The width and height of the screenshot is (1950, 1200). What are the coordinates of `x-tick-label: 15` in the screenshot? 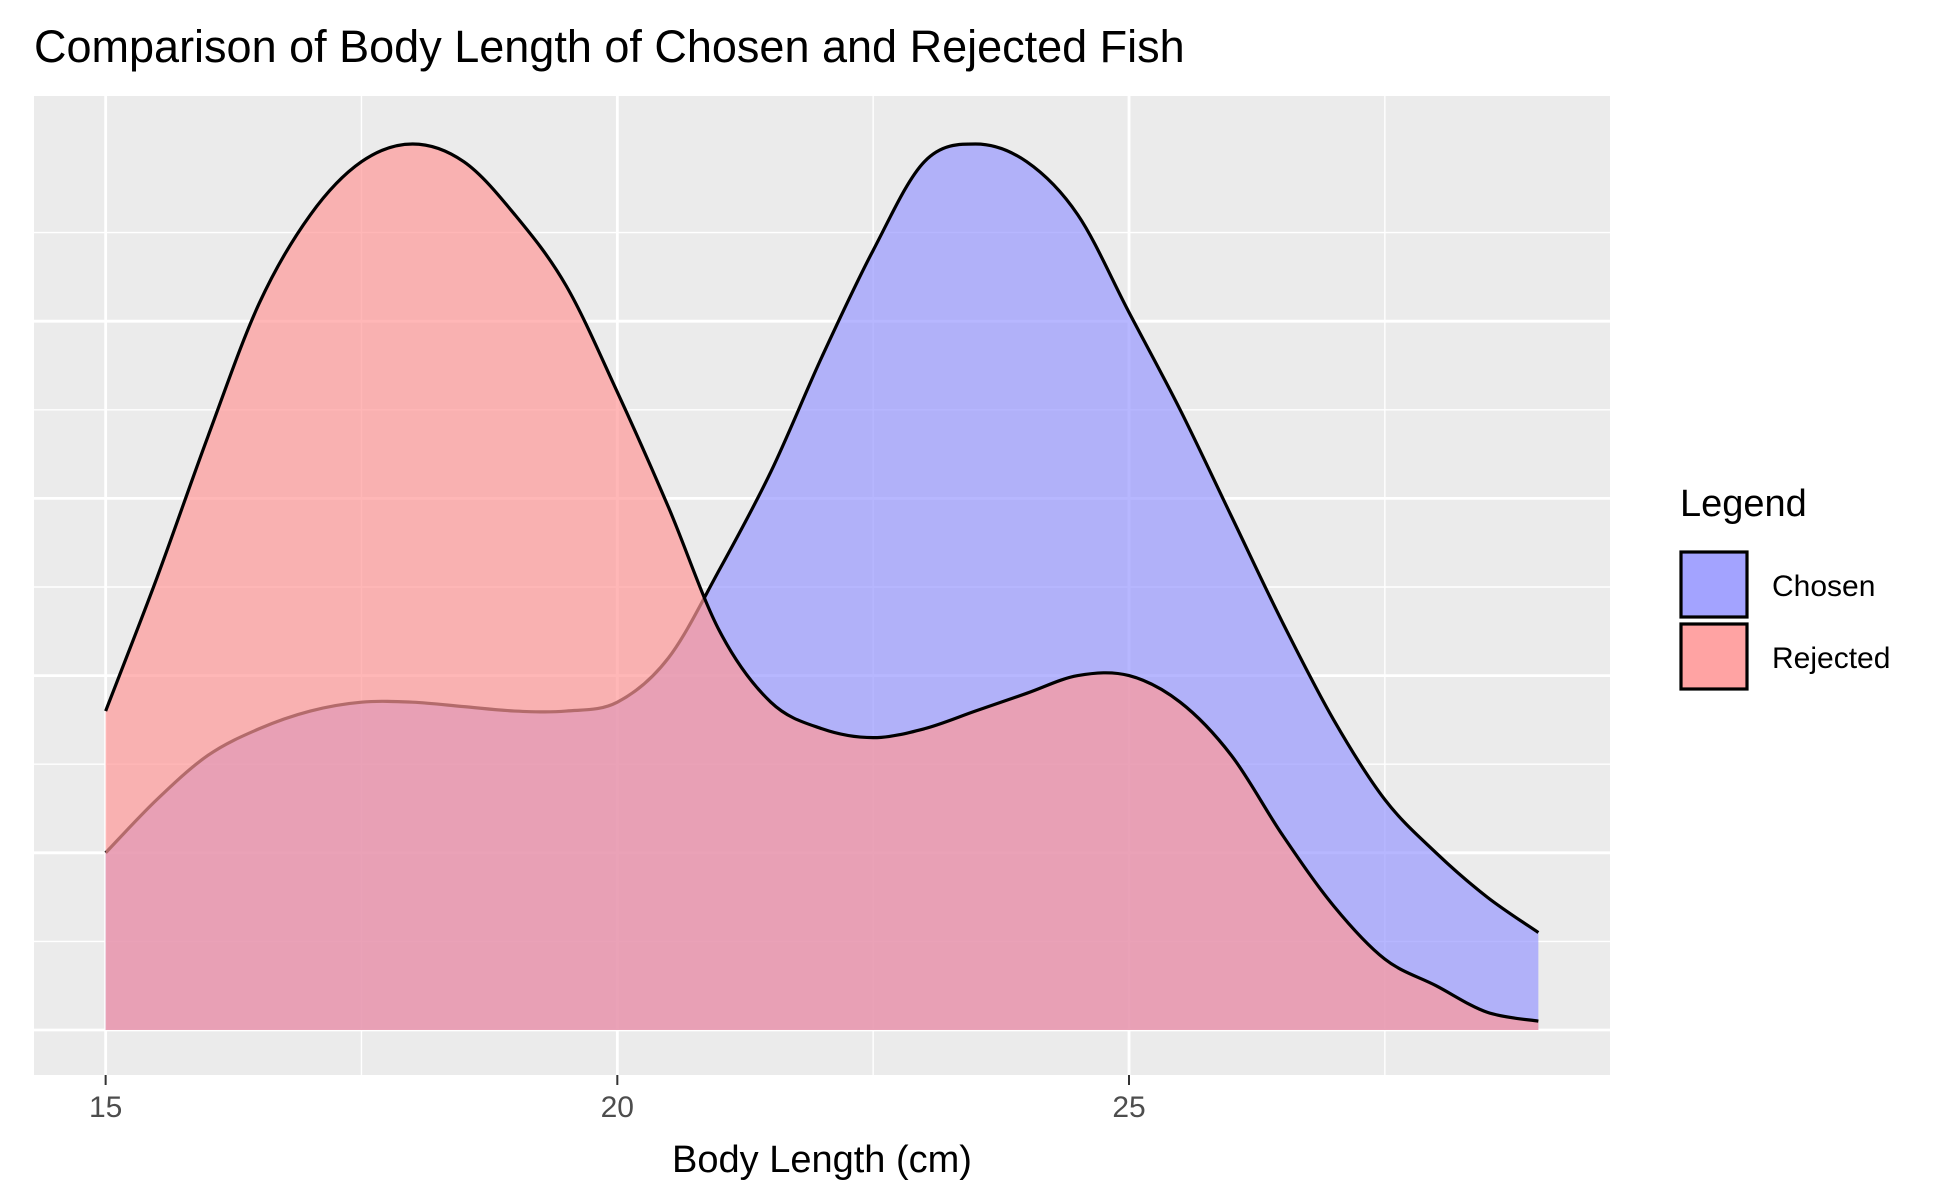 It's located at (105, 1107).